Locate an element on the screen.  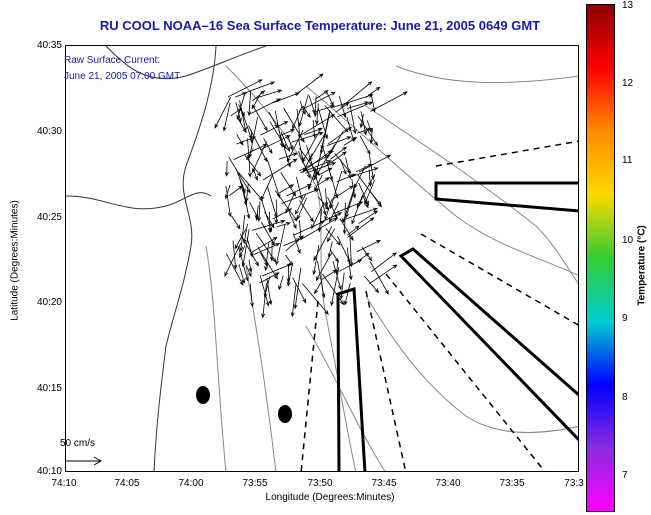
colorbar-tick: 9 is located at coordinates (625, 318).